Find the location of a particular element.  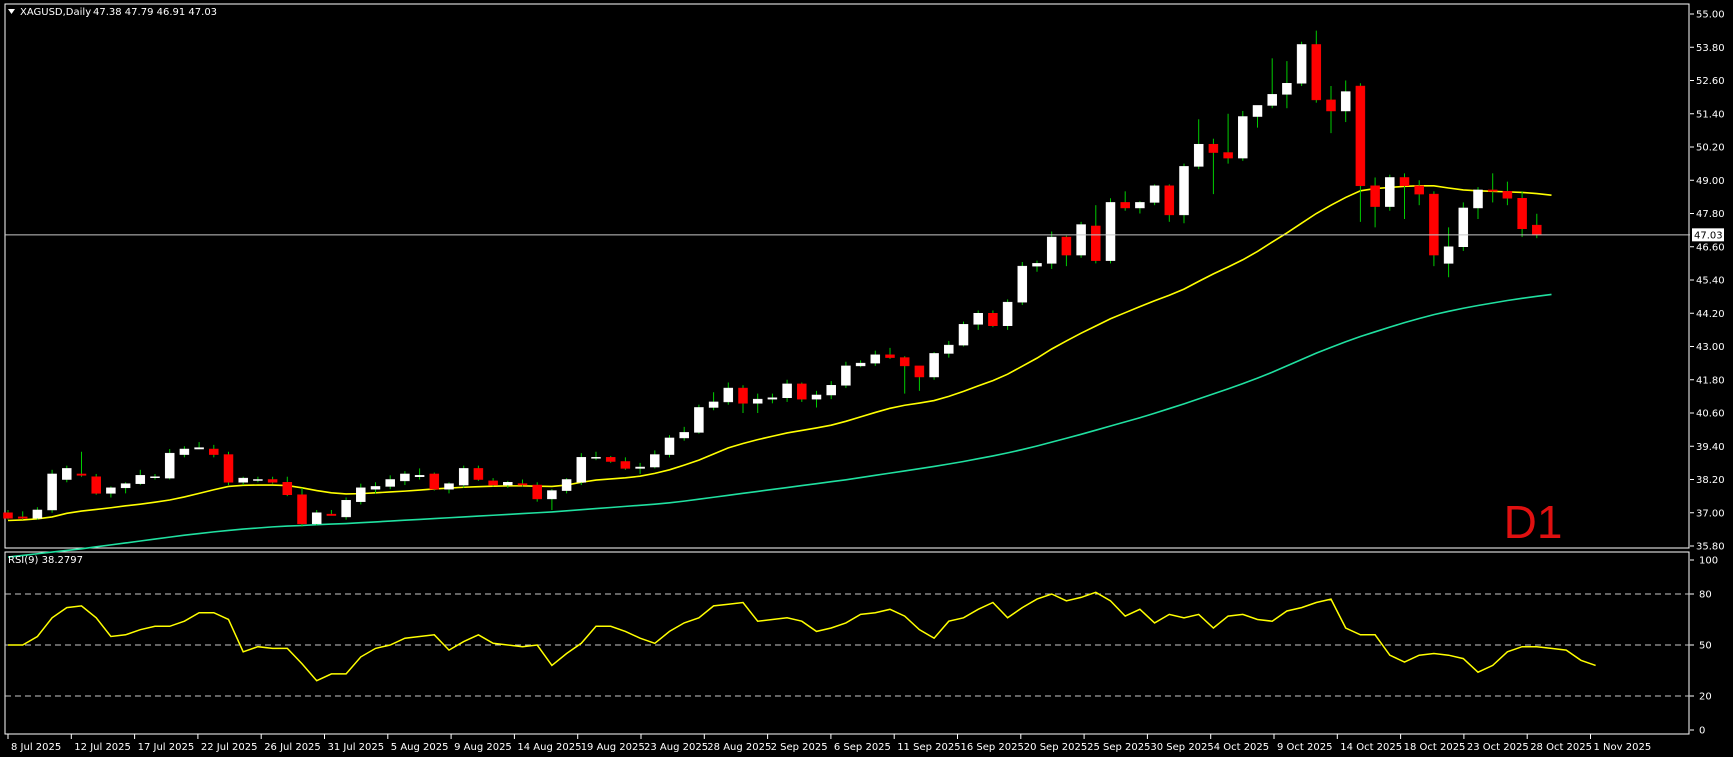

price-tick-label: 50.20 is located at coordinates (1710, 148).